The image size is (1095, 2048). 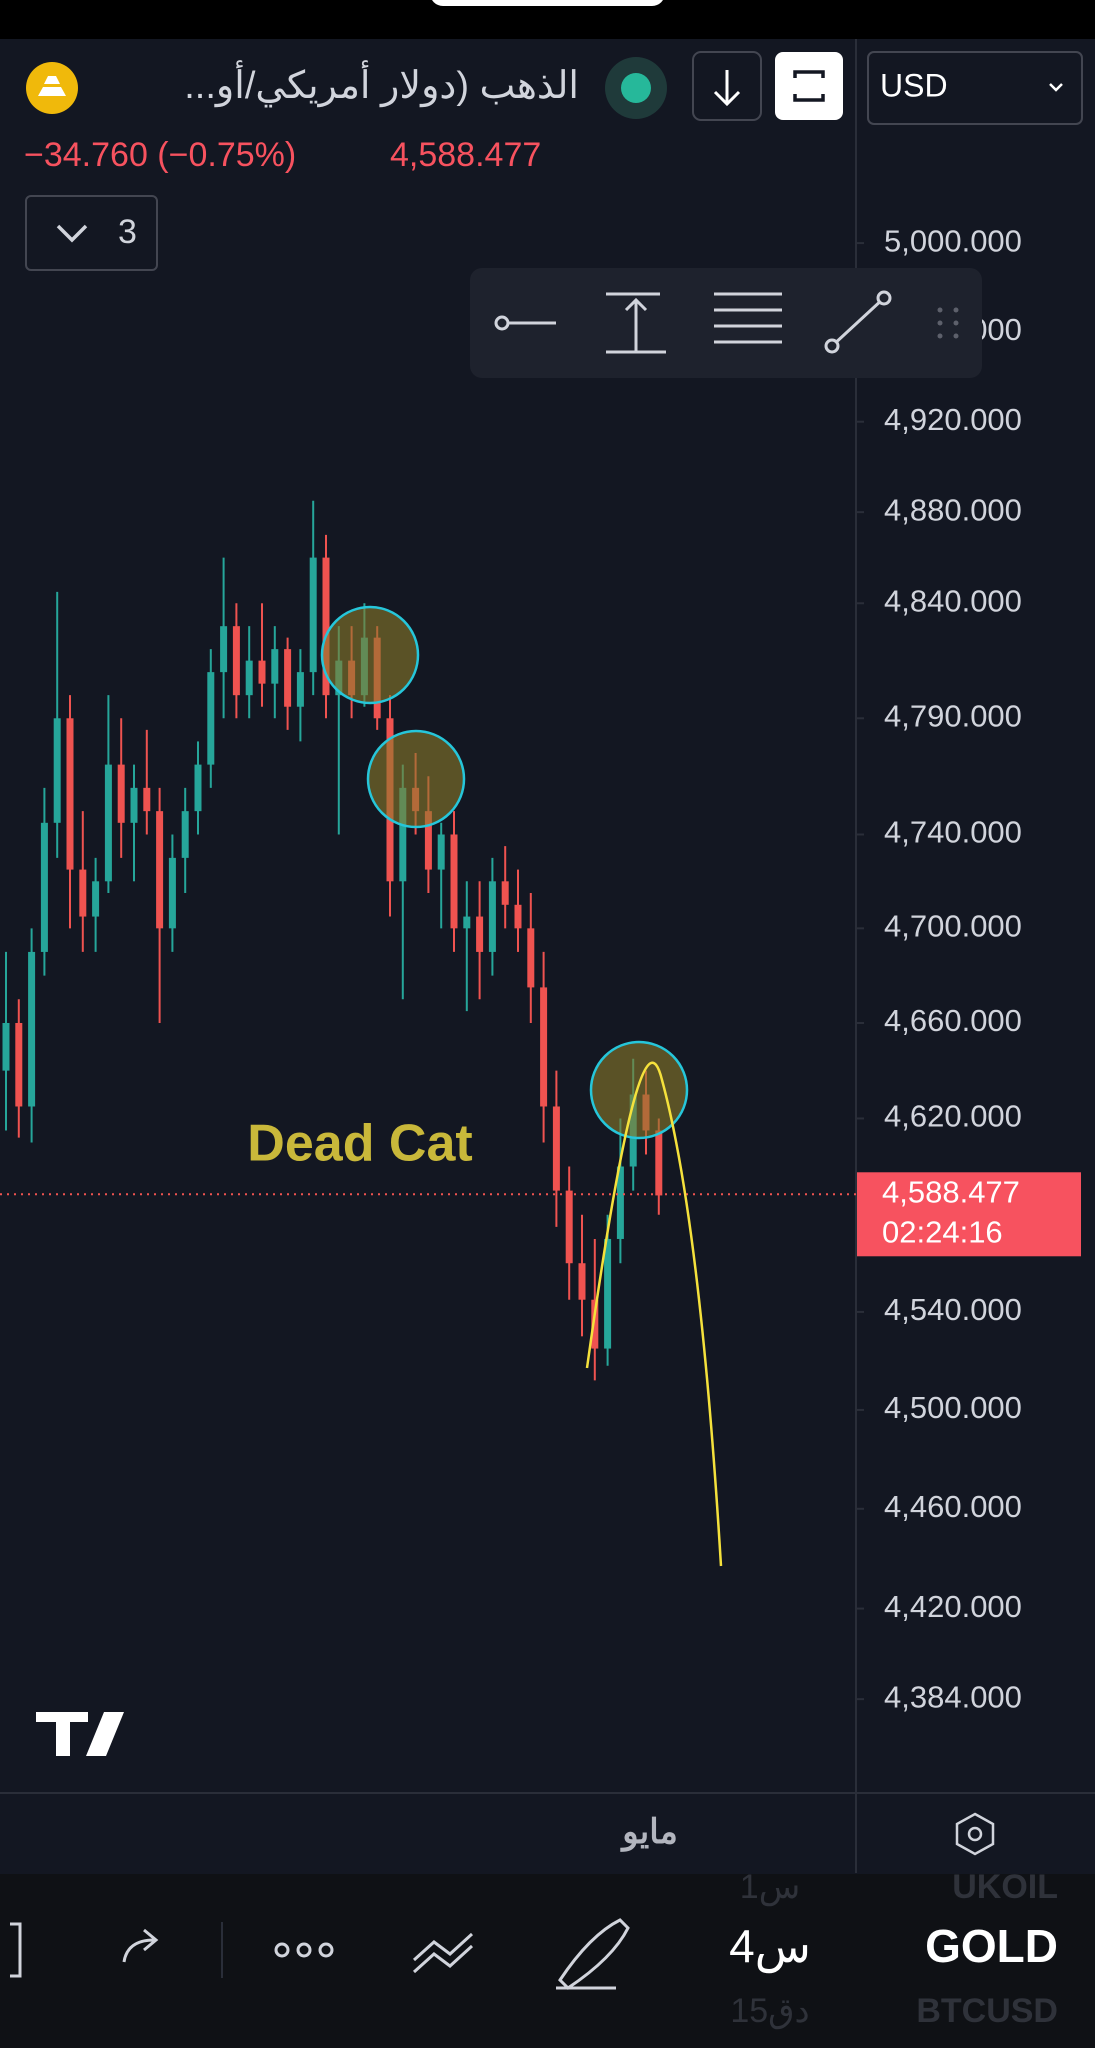 What do you see at coordinates (160, 155) in the screenshot?
I see `price-change: −34.760 (−0.75%)` at bounding box center [160, 155].